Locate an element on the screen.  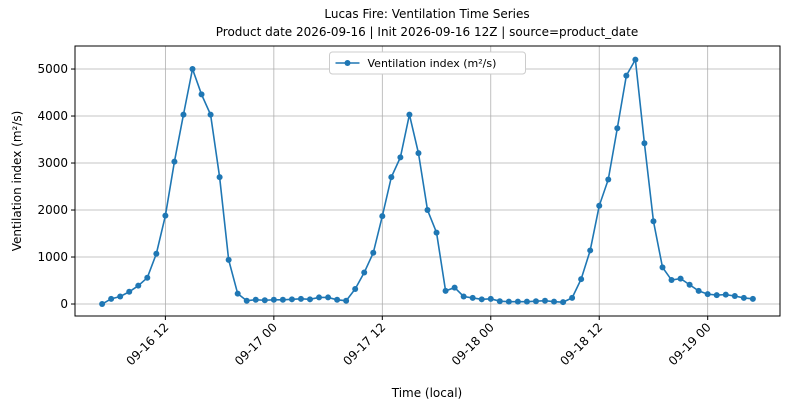
x-axis-label: Time (local) is located at coordinates (427, 393).